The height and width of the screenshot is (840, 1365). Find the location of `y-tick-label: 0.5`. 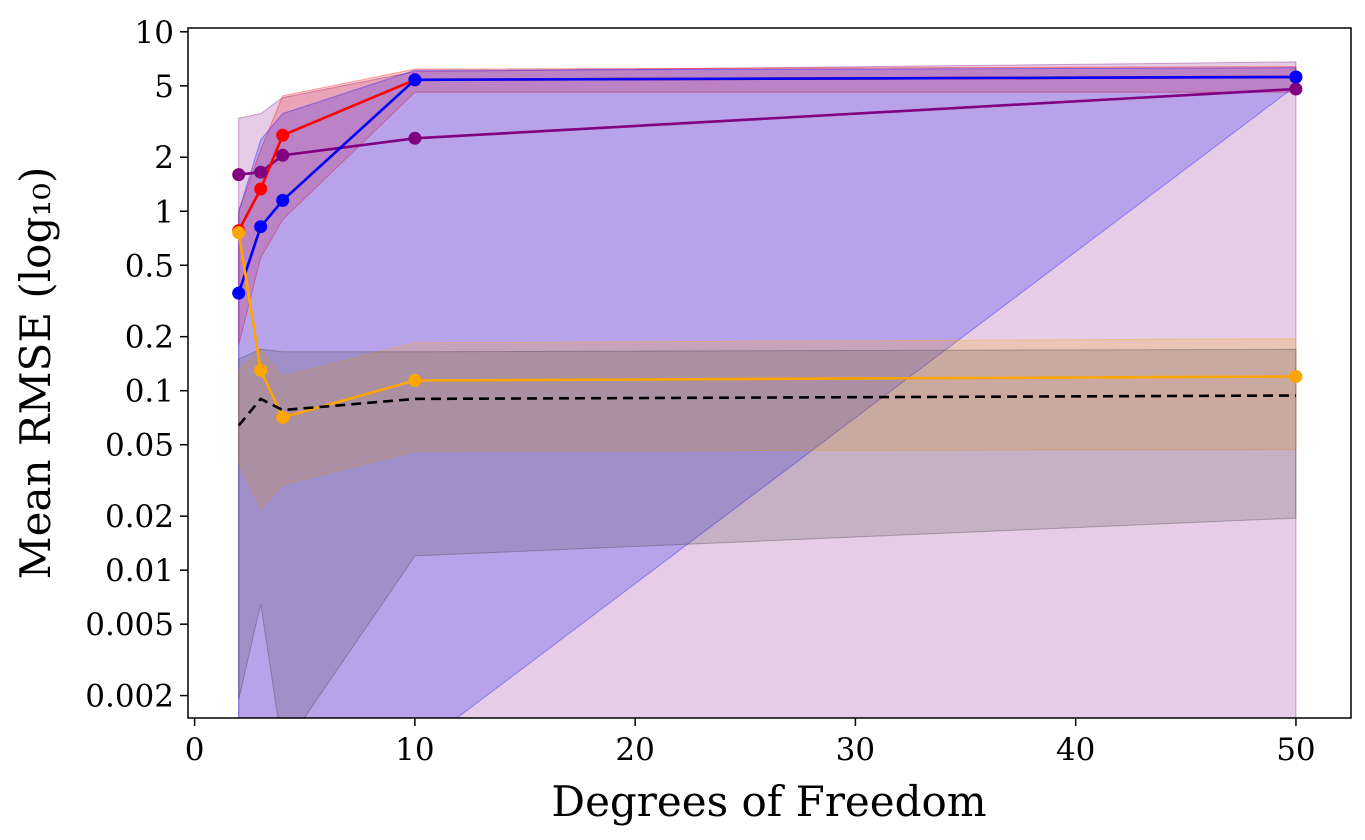

y-tick-label: 0.5 is located at coordinates (149, 266).